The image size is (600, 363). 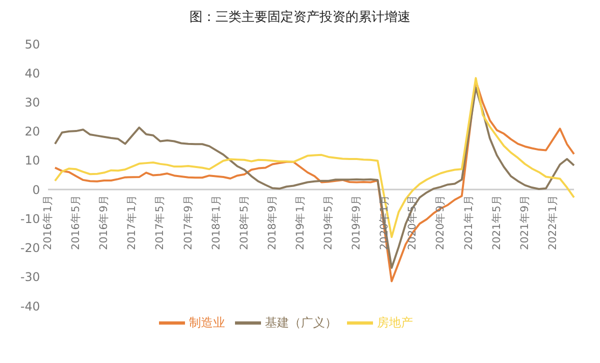 I want to click on chart-title: 图：三类主要固定资产投资的累计增速, so click(x=300, y=17).